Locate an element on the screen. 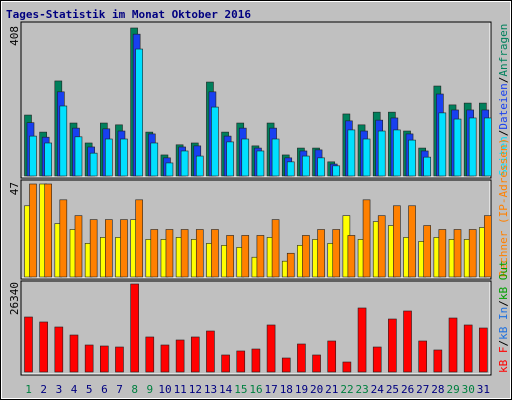 This screenshot has height=400, width=512. legend-entry: Rechner (IP-Adressen) is located at coordinates (503, 207).